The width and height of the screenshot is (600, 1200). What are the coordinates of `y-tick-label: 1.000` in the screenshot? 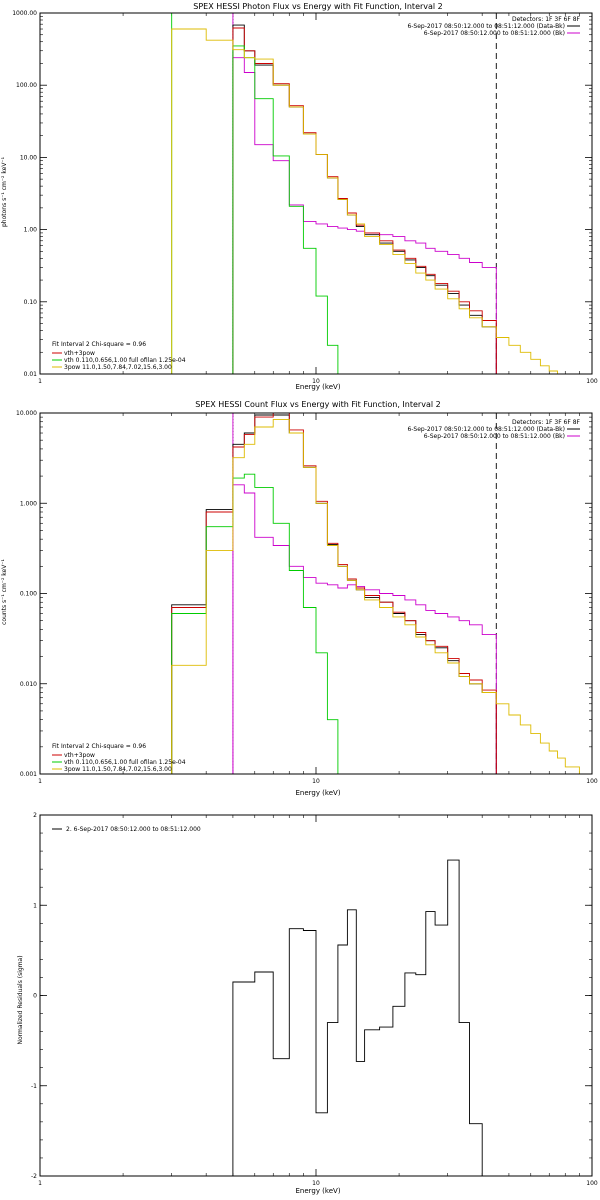 It's located at (28, 503).